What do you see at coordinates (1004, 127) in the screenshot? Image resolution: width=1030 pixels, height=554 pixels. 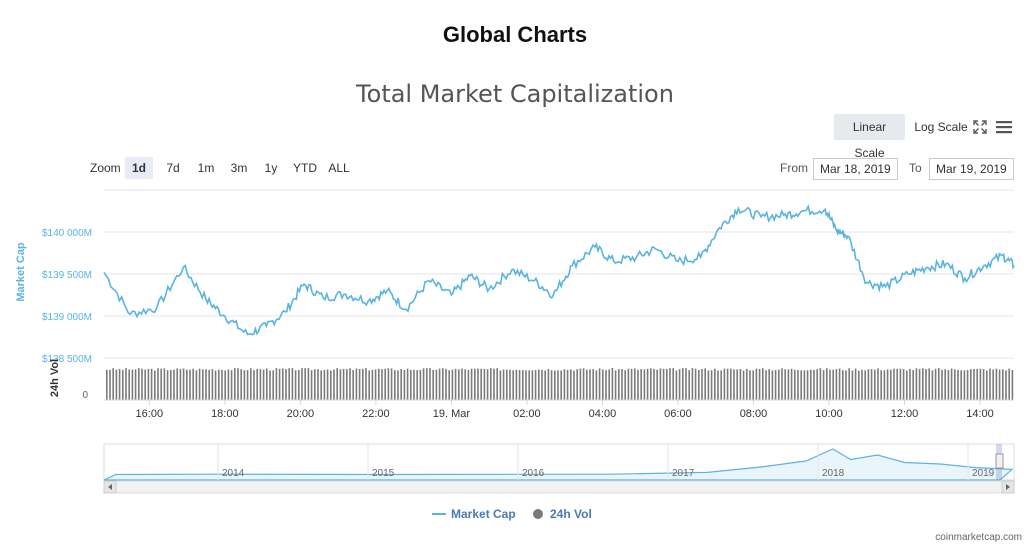 I see `hamburger-menu-icon` at bounding box center [1004, 127].